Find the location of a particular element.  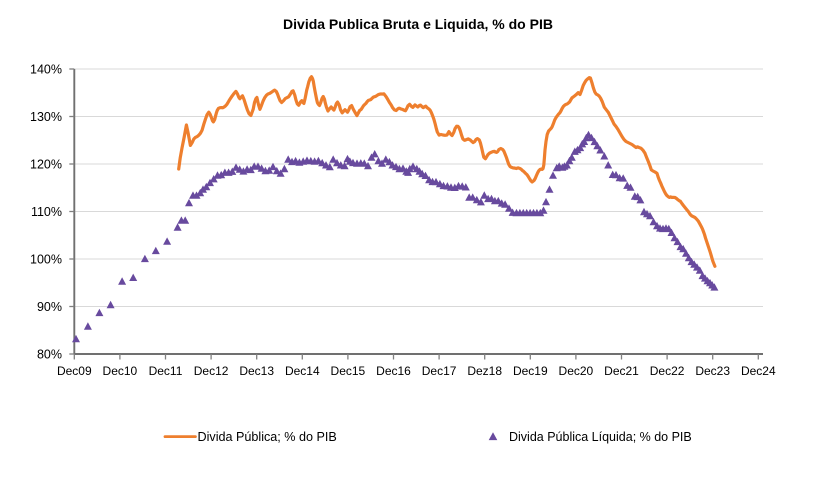

svg-text: Dec21 is located at coordinates (621, 371).